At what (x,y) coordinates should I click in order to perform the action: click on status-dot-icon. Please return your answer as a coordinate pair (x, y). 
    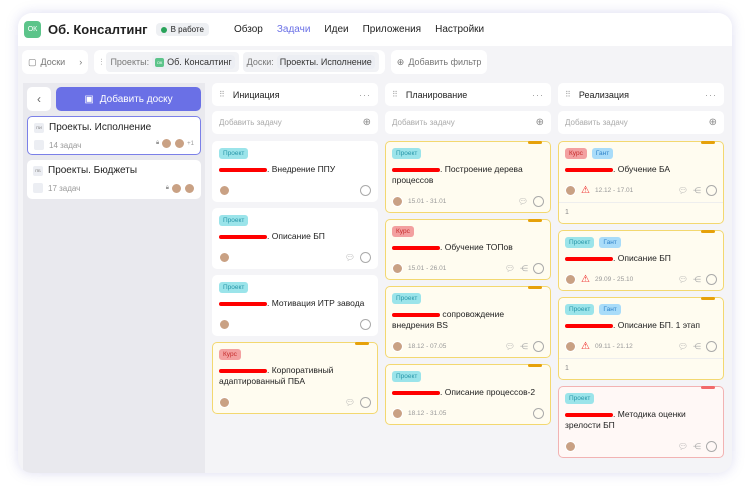
    Looking at the image, I should click on (163, 29).